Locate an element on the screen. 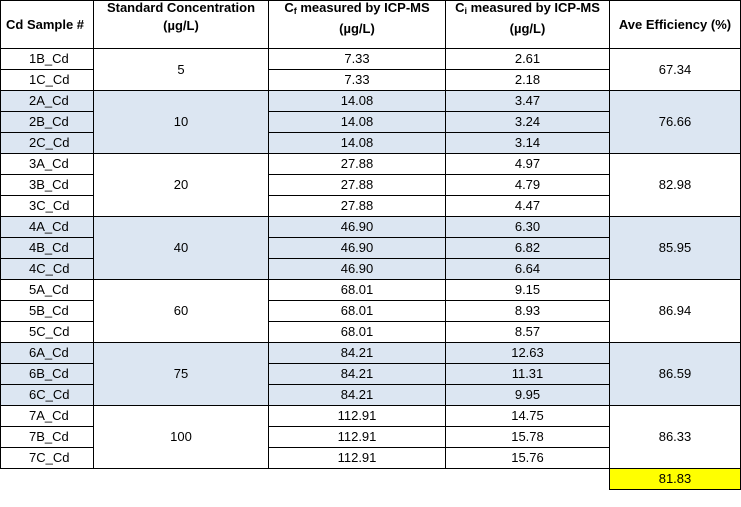  efficiency-cell: 86.33 is located at coordinates (675, 437).